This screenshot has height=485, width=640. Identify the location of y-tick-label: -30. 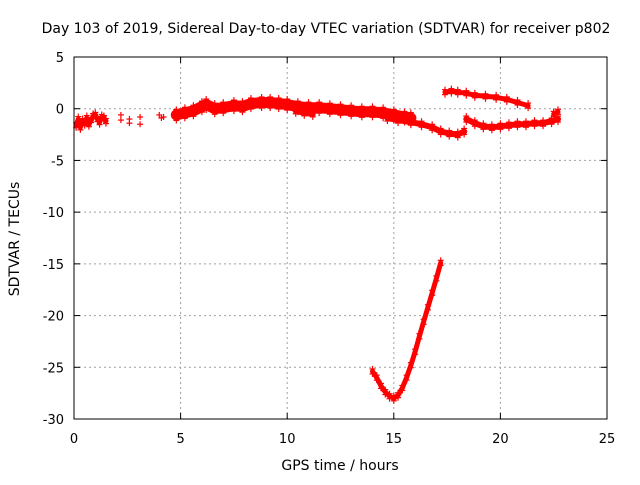
(53, 420).